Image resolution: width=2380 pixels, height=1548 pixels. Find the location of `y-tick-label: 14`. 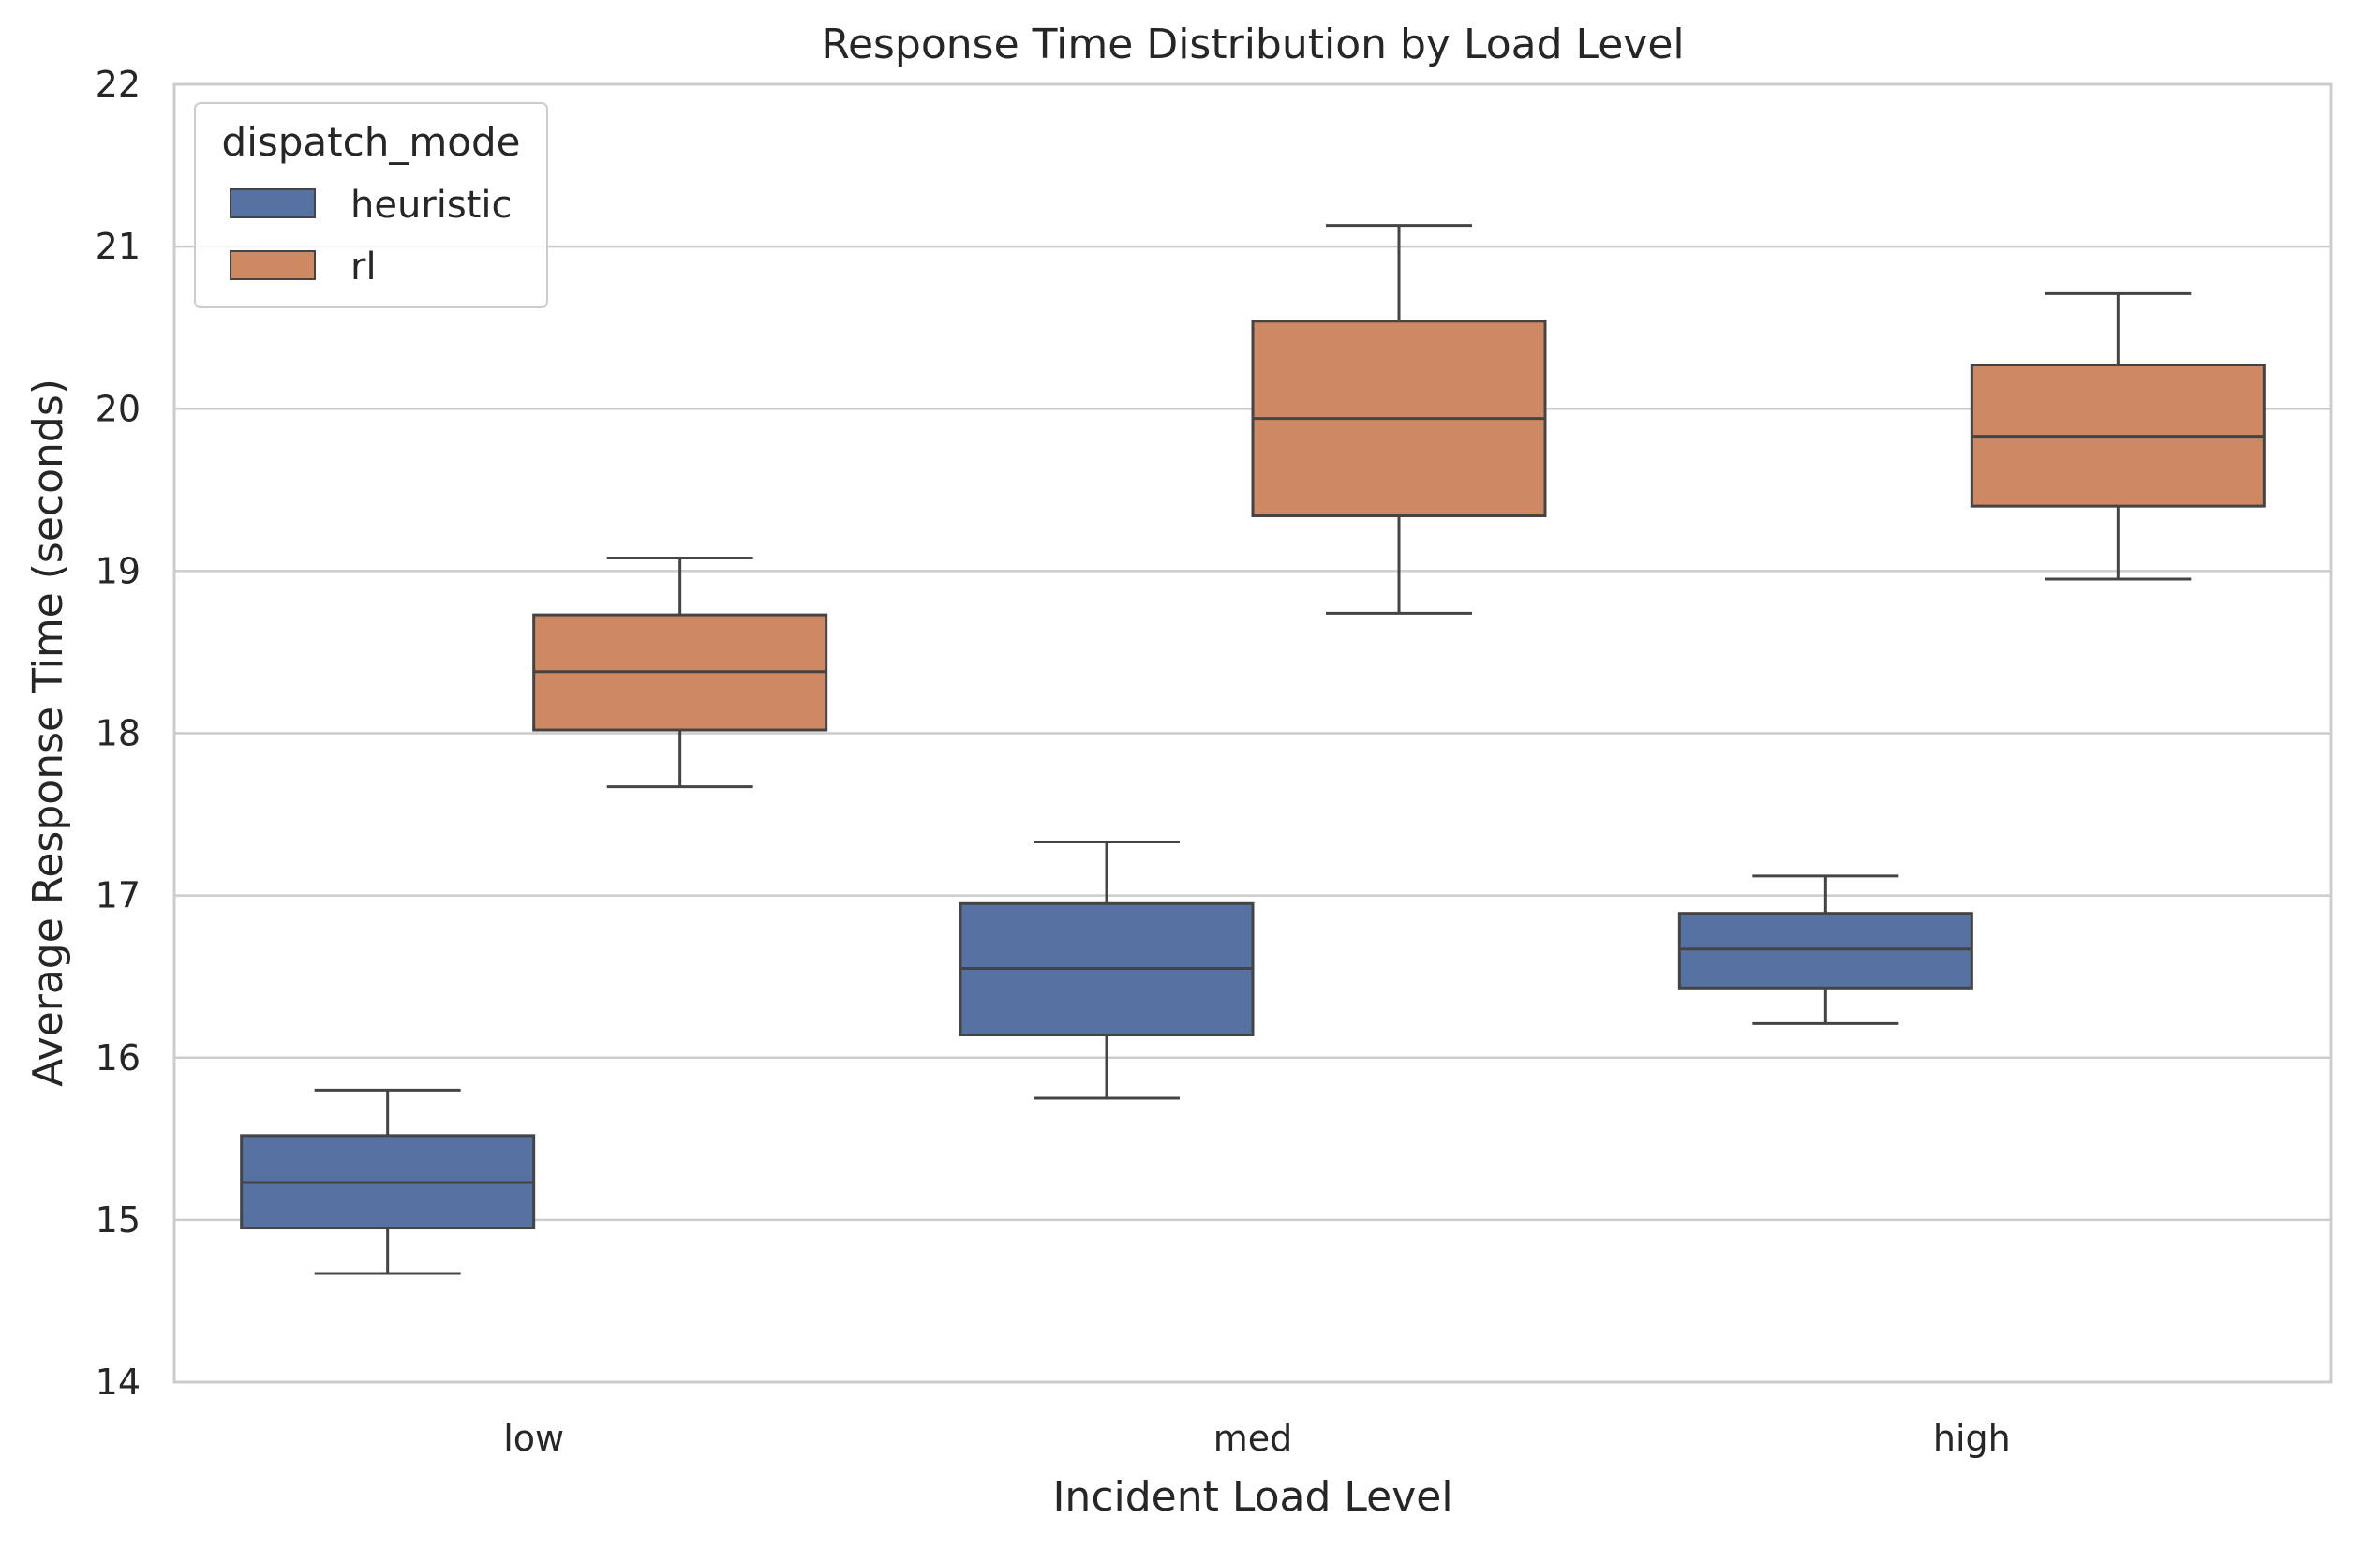

y-tick-label: 14 is located at coordinates (118, 1382).